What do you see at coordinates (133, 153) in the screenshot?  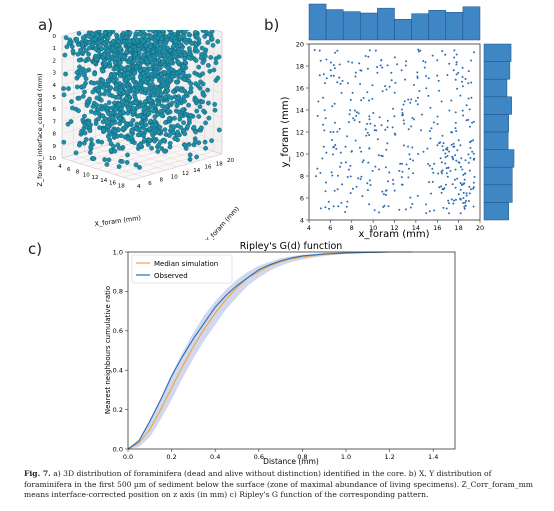 I see `grid-line` at bounding box center [133, 153].